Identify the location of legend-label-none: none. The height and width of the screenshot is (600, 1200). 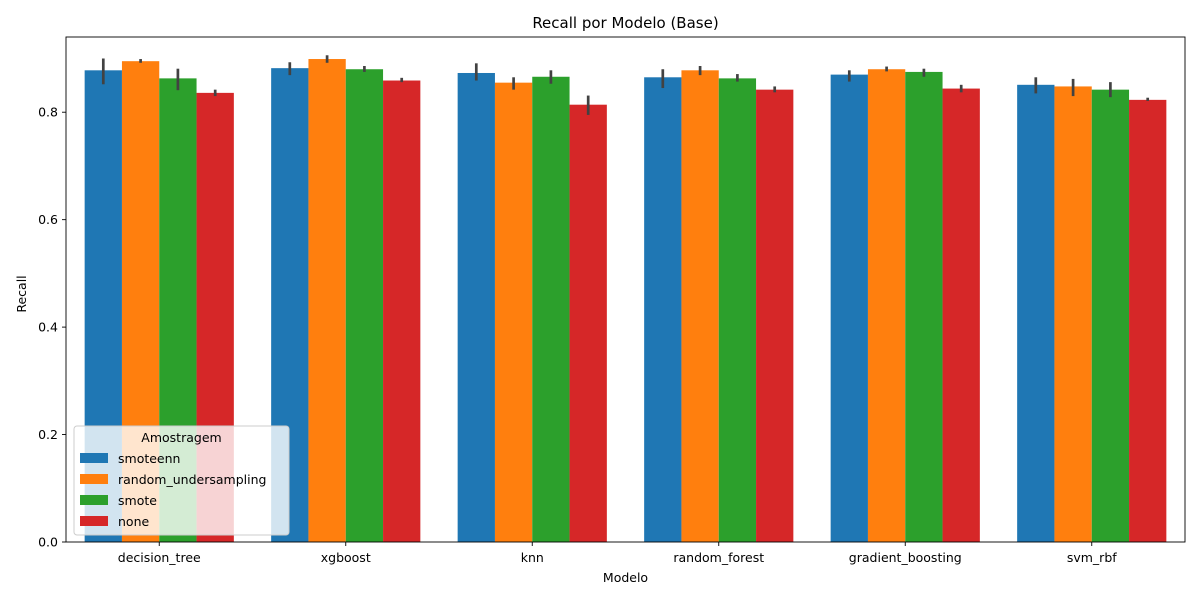
(133, 521).